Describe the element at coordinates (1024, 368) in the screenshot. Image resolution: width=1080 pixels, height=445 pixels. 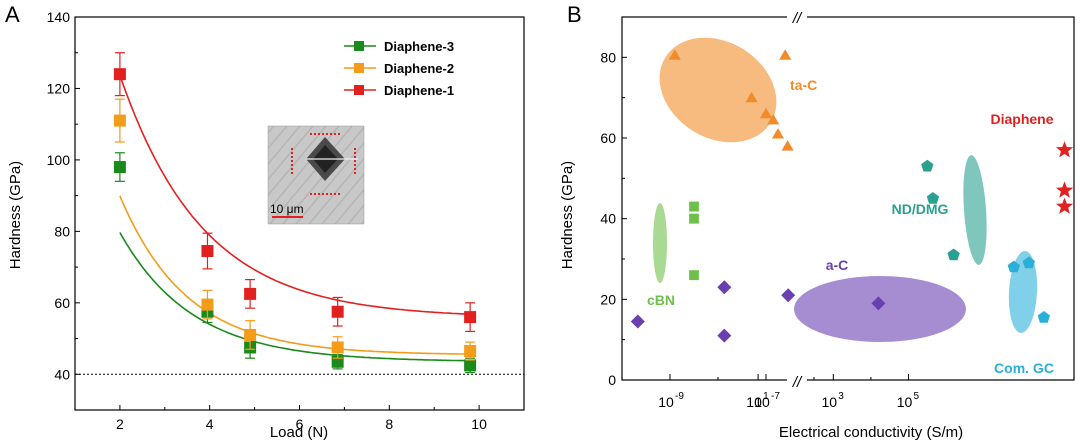
I see `label-com-gc: Com. GC` at that location.